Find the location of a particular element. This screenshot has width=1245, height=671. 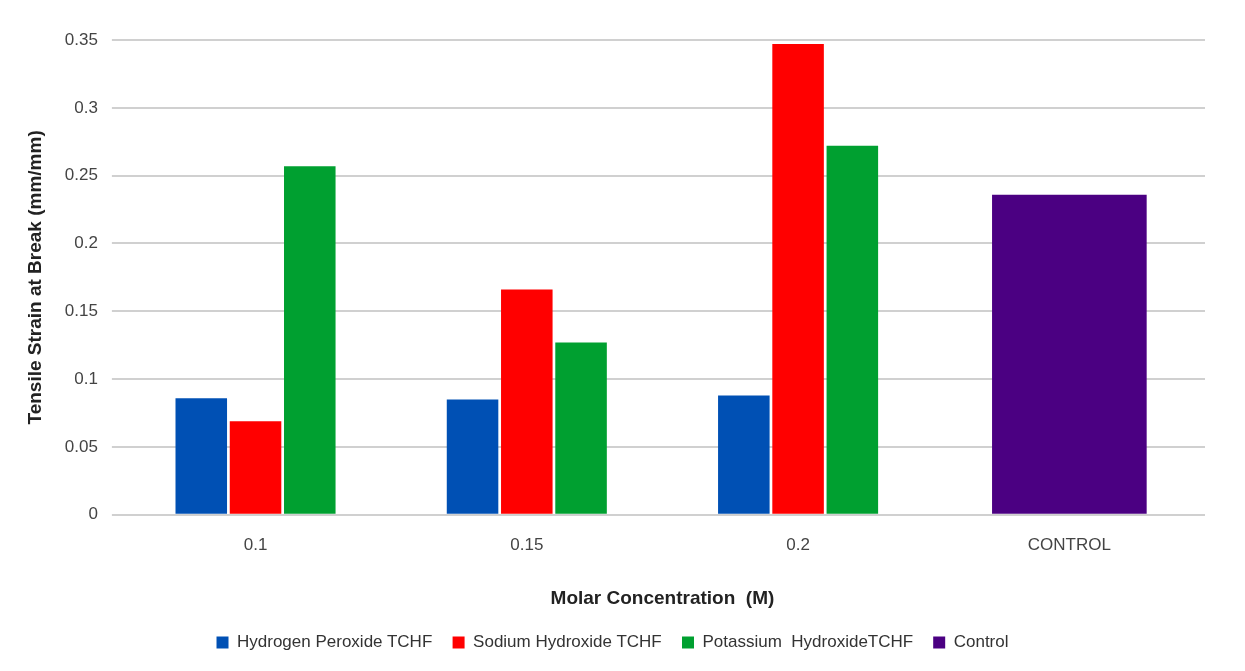

x-tick-label: 0.2 is located at coordinates (798, 544).